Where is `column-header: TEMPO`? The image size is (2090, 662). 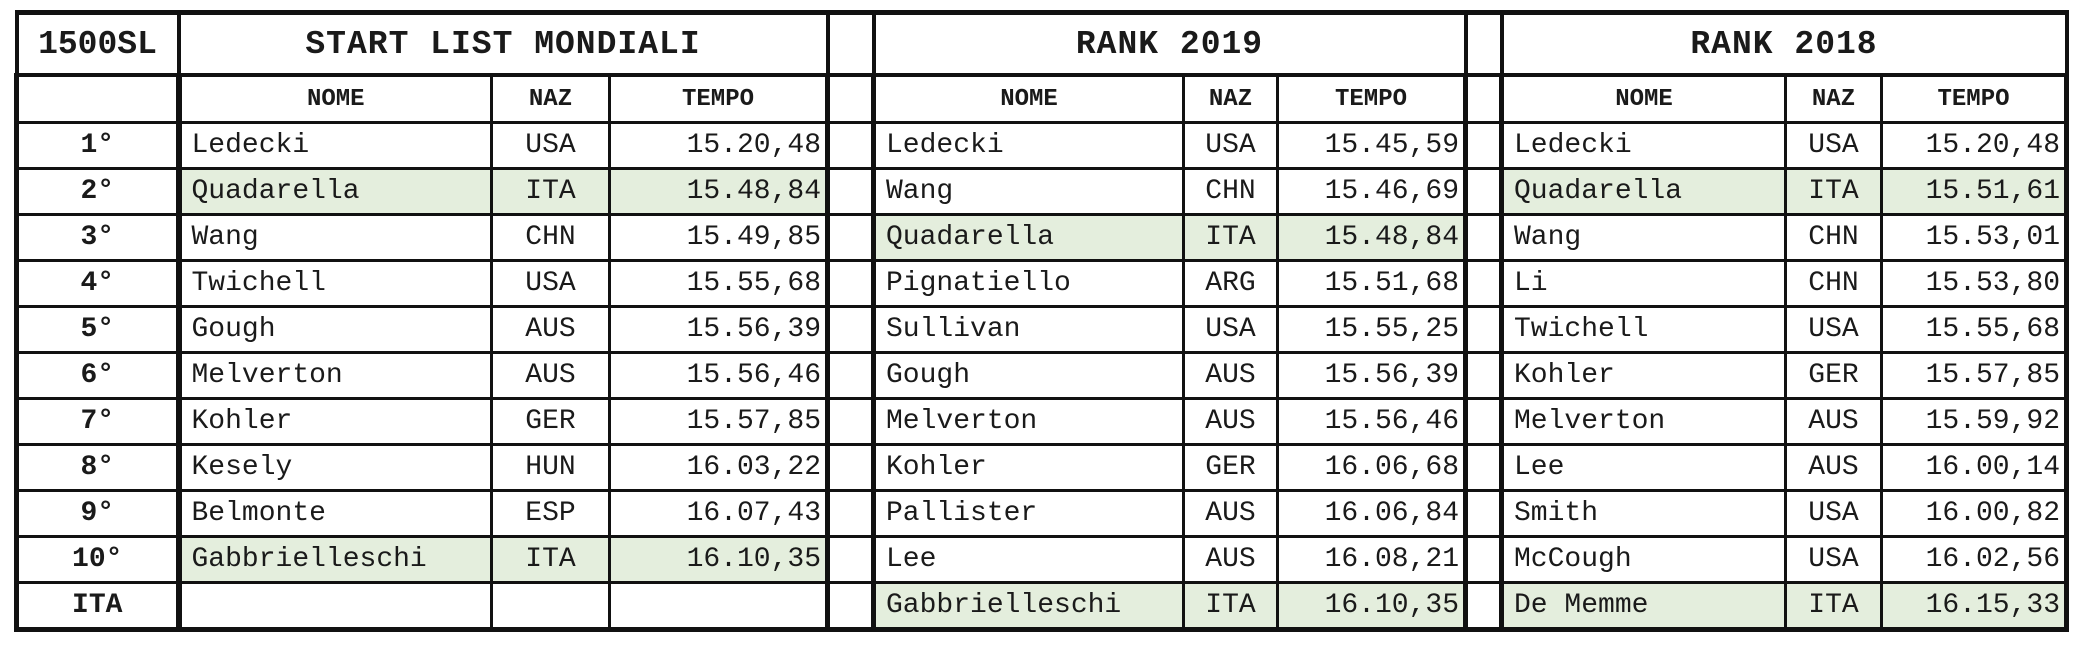
column-header: TEMPO is located at coordinates (718, 98).